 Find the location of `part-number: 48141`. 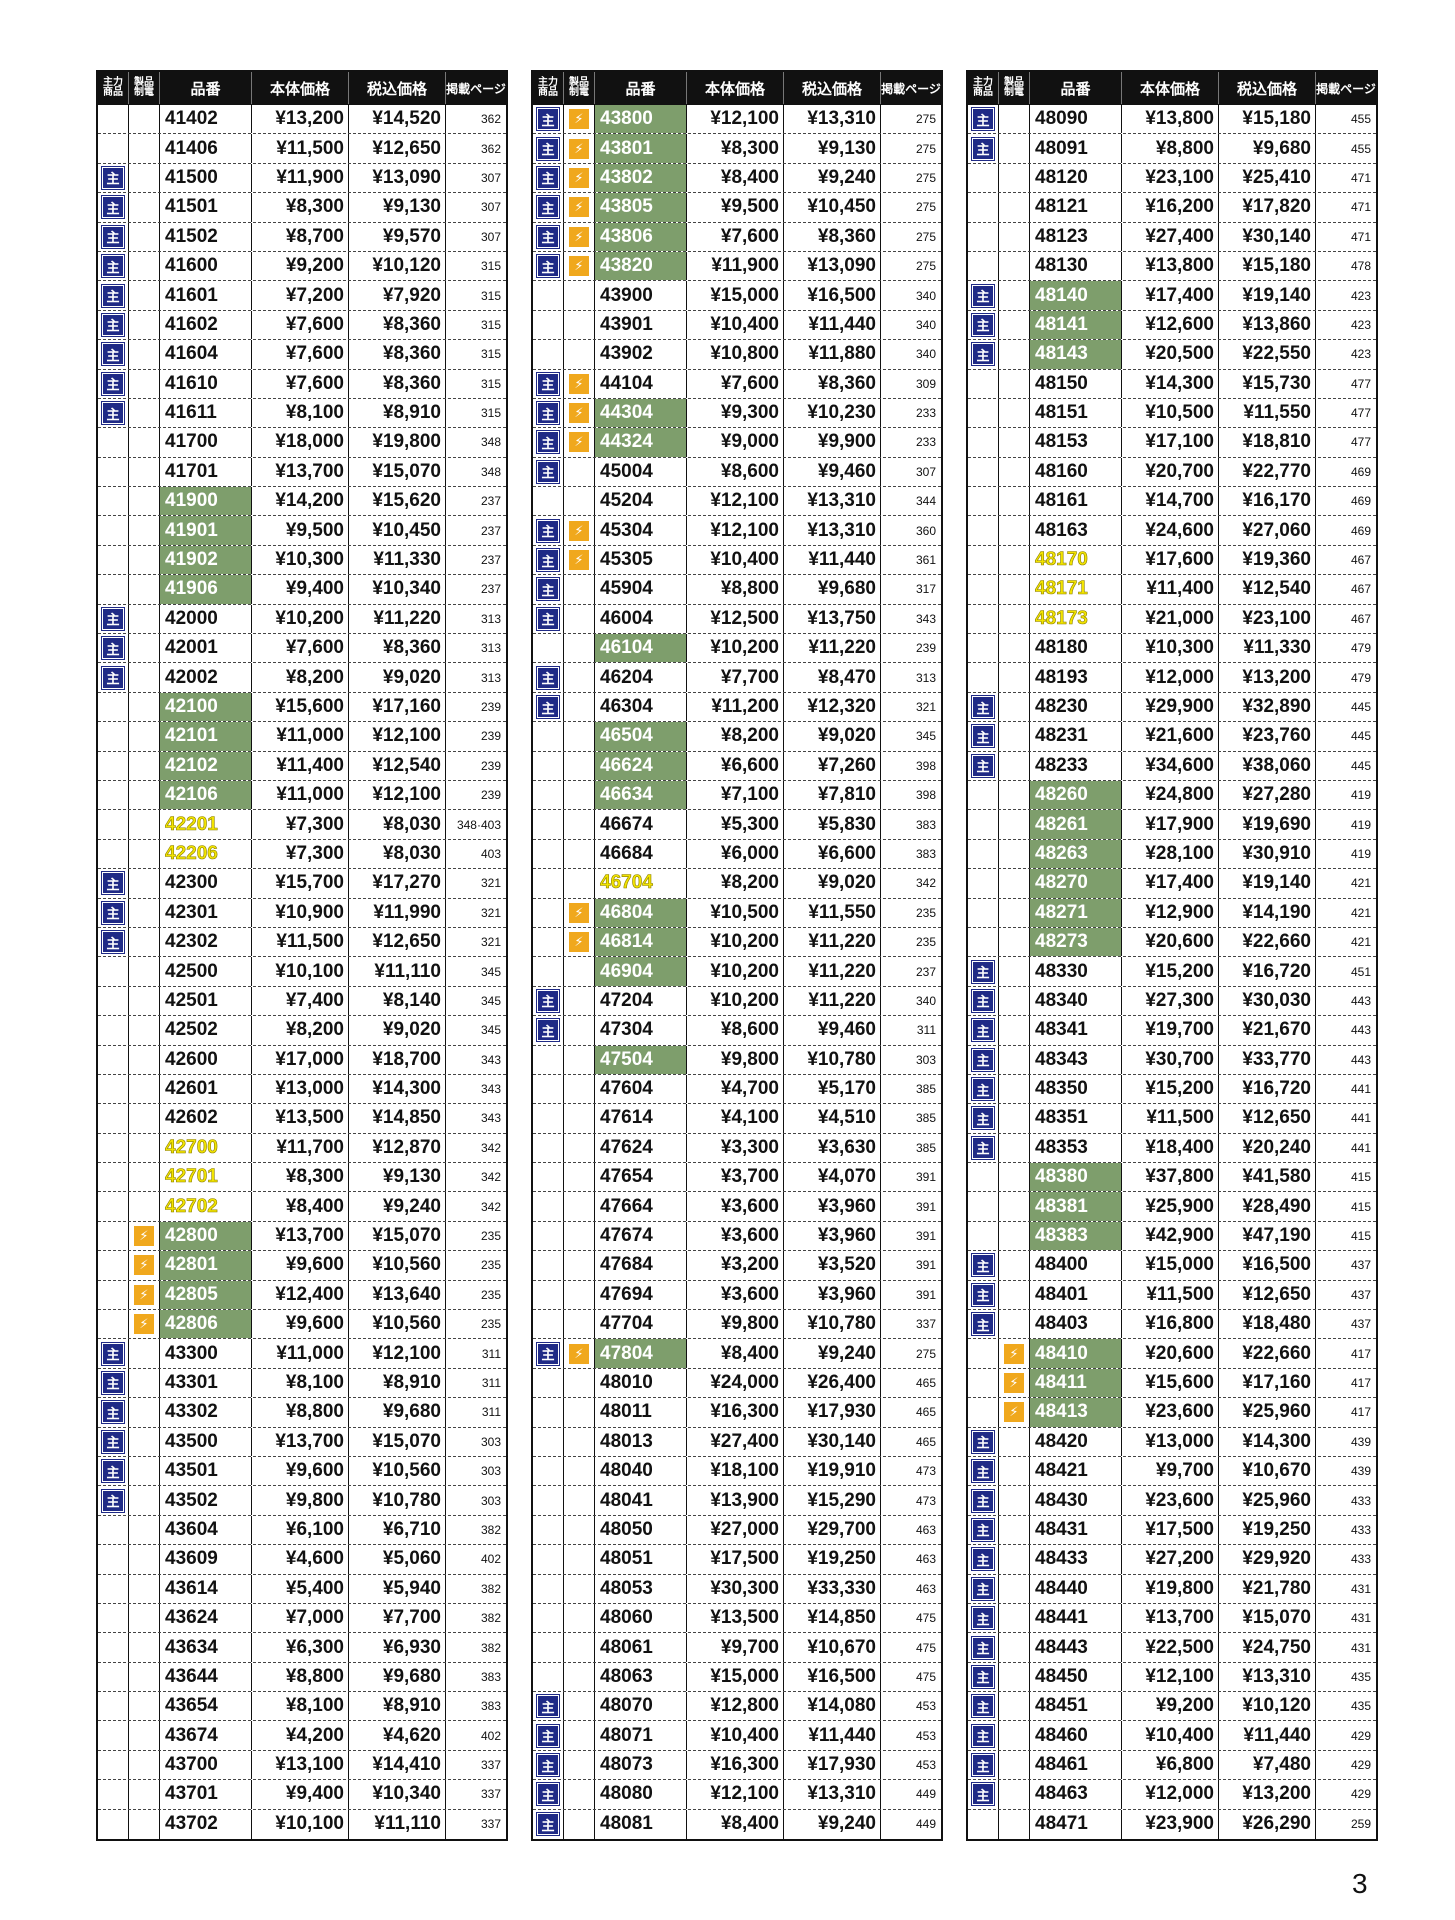

part-number: 48141 is located at coordinates (1076, 325).